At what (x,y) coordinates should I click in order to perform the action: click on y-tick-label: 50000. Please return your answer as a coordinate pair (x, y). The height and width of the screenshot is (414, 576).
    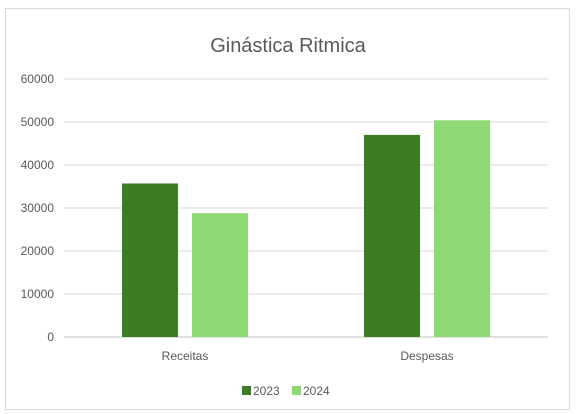
    Looking at the image, I should click on (38, 122).